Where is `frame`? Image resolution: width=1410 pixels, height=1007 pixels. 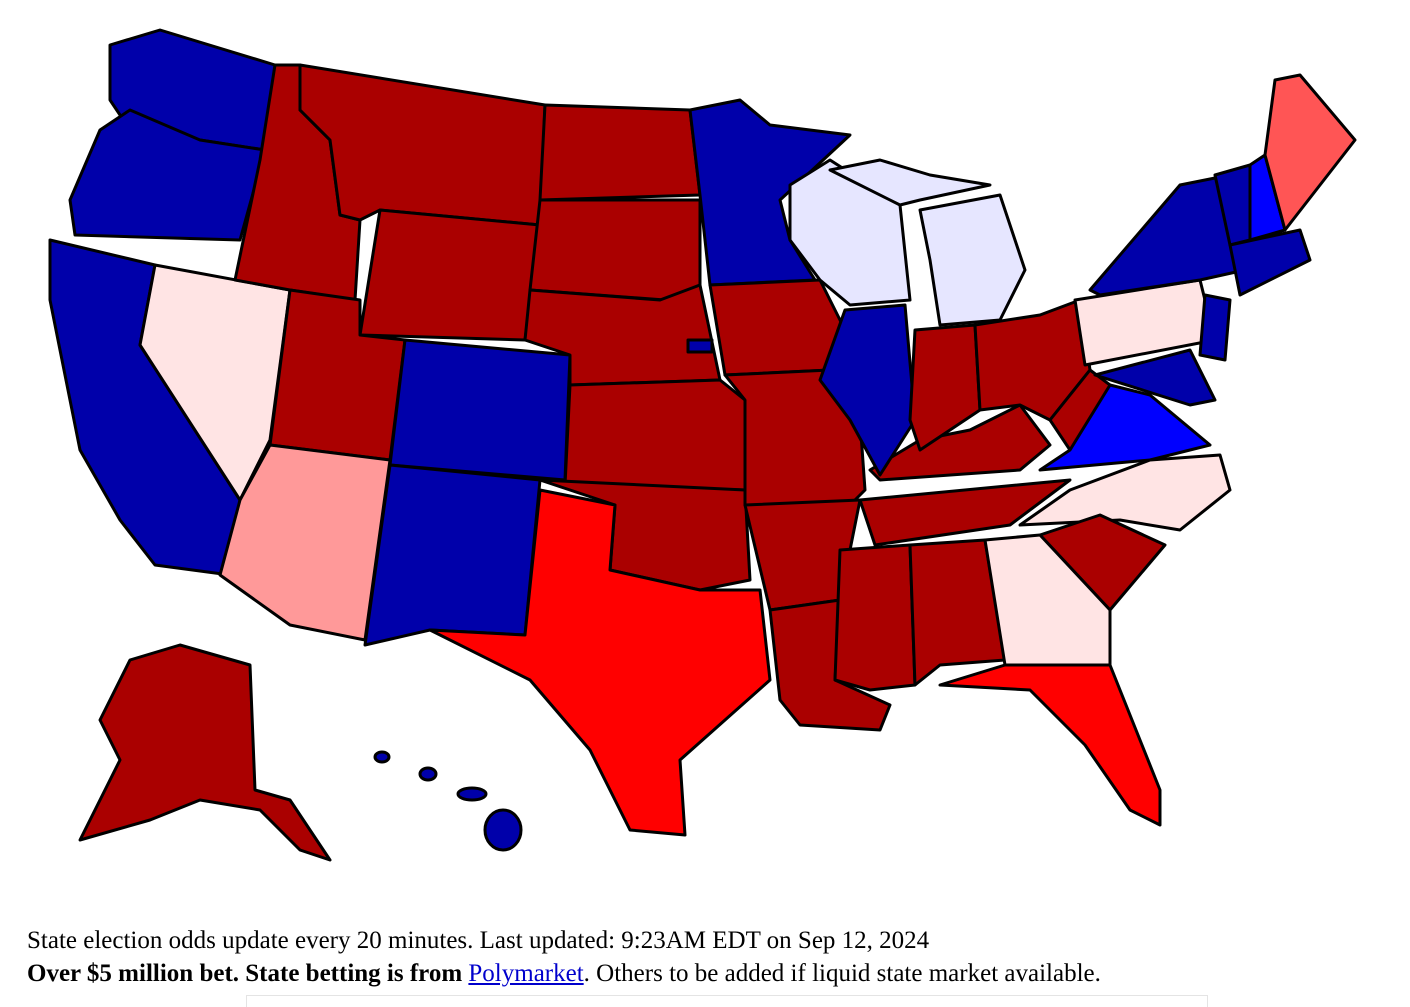 frame is located at coordinates (727, 1001).